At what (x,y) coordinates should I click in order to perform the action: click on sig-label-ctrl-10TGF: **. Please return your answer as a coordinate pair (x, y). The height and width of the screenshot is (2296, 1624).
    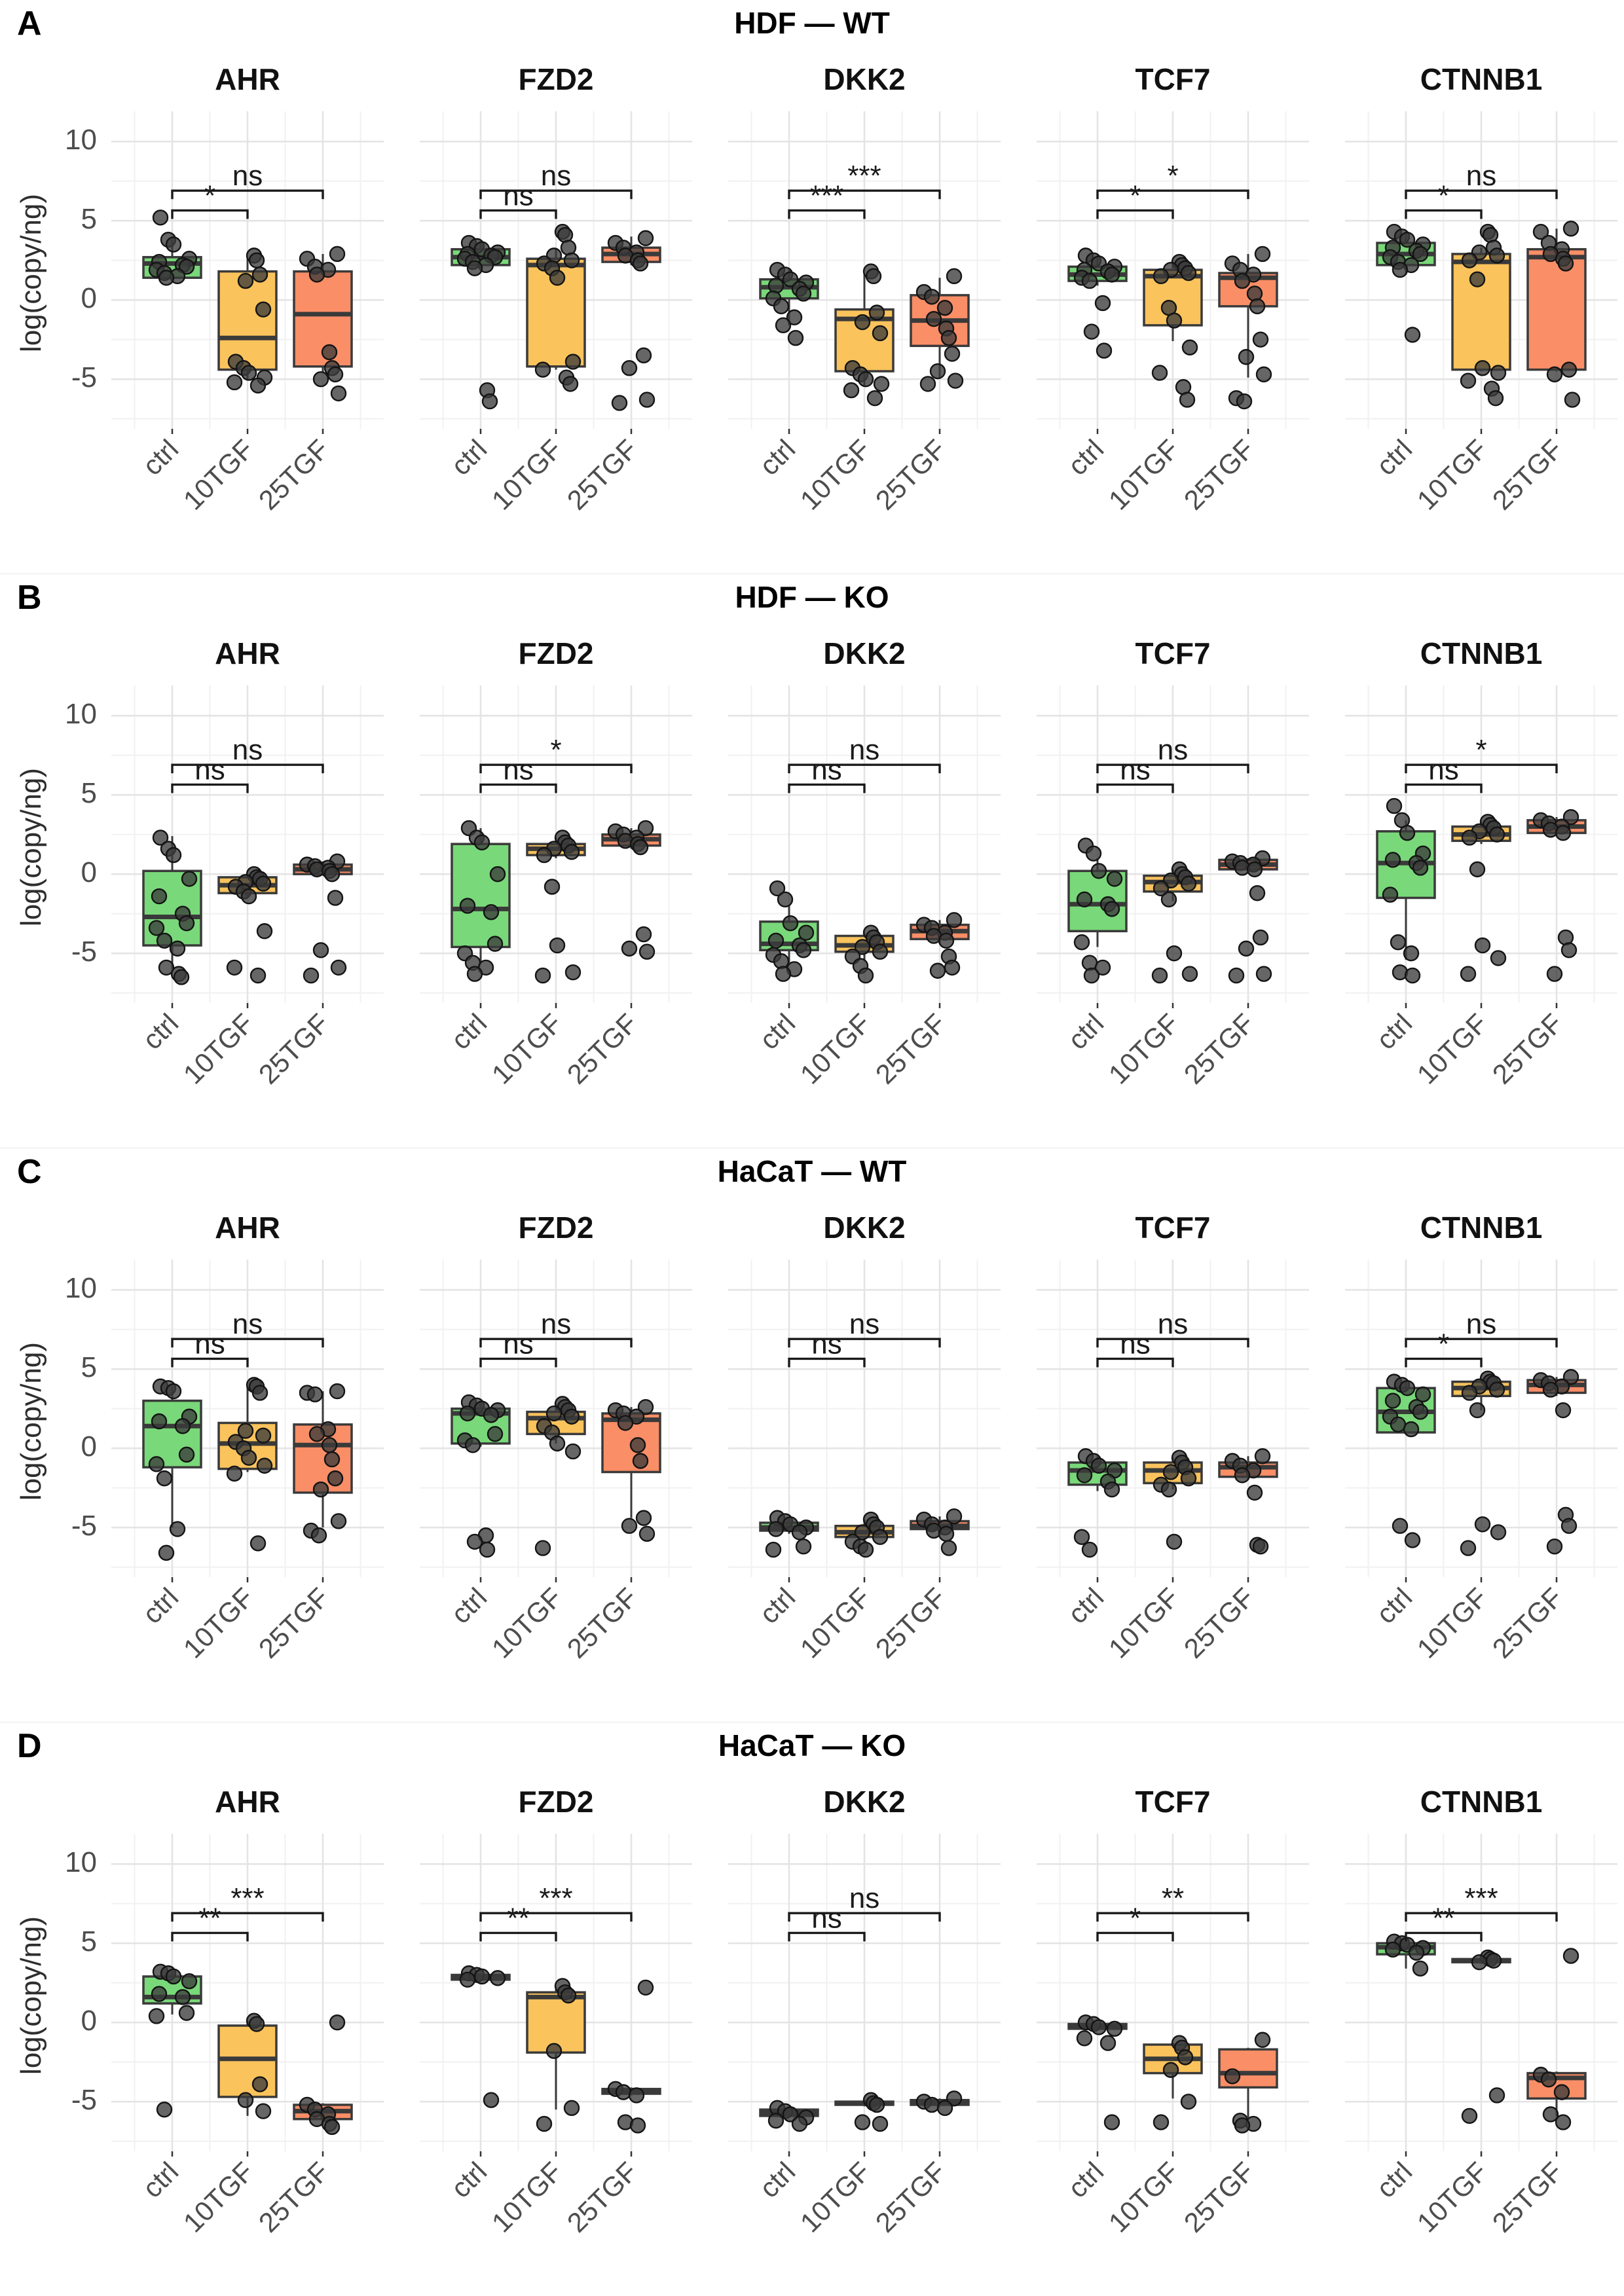
    Looking at the image, I should click on (518, 1918).